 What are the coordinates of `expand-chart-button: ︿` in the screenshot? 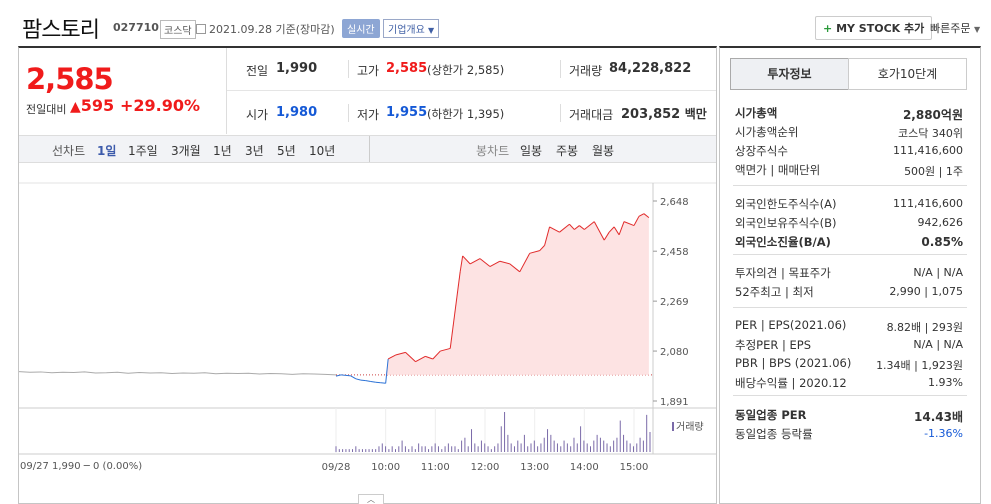 It's located at (371, 499).